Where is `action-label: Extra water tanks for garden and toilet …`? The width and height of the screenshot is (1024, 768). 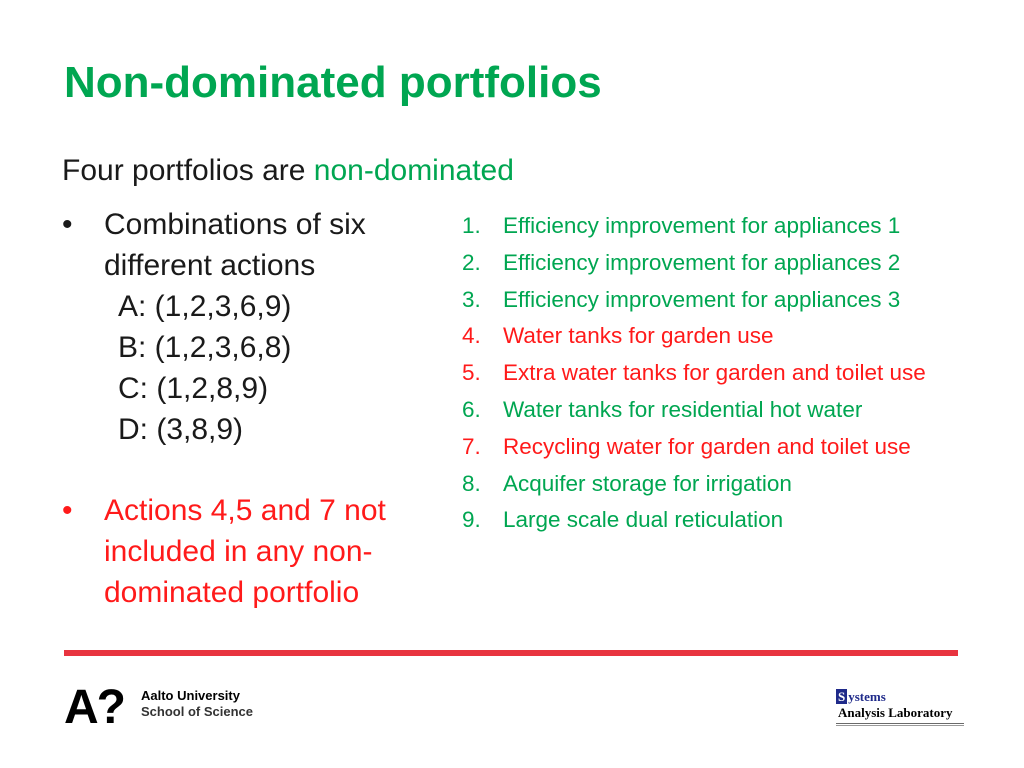
action-label: Extra water tanks for garden and toilet … is located at coordinates (714, 373).